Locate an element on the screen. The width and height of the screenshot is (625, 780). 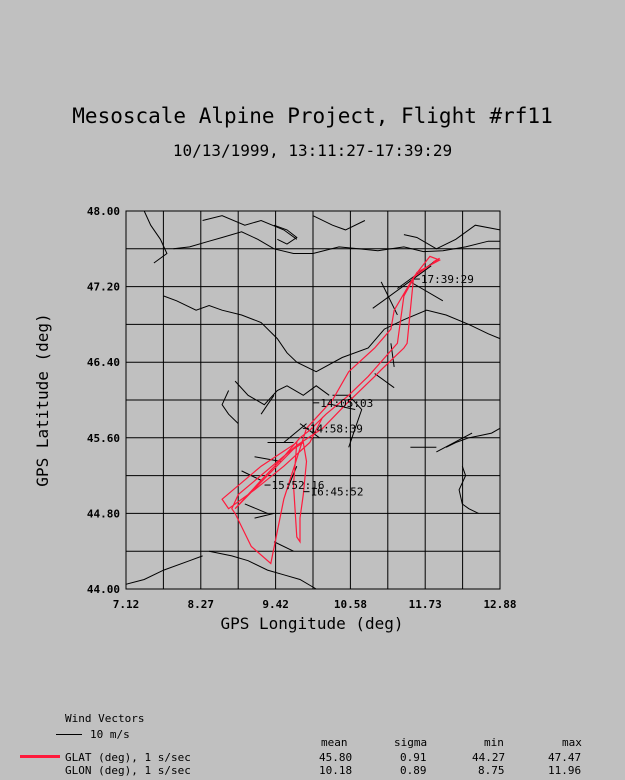
flight-track is located at coordinates (331, 410).